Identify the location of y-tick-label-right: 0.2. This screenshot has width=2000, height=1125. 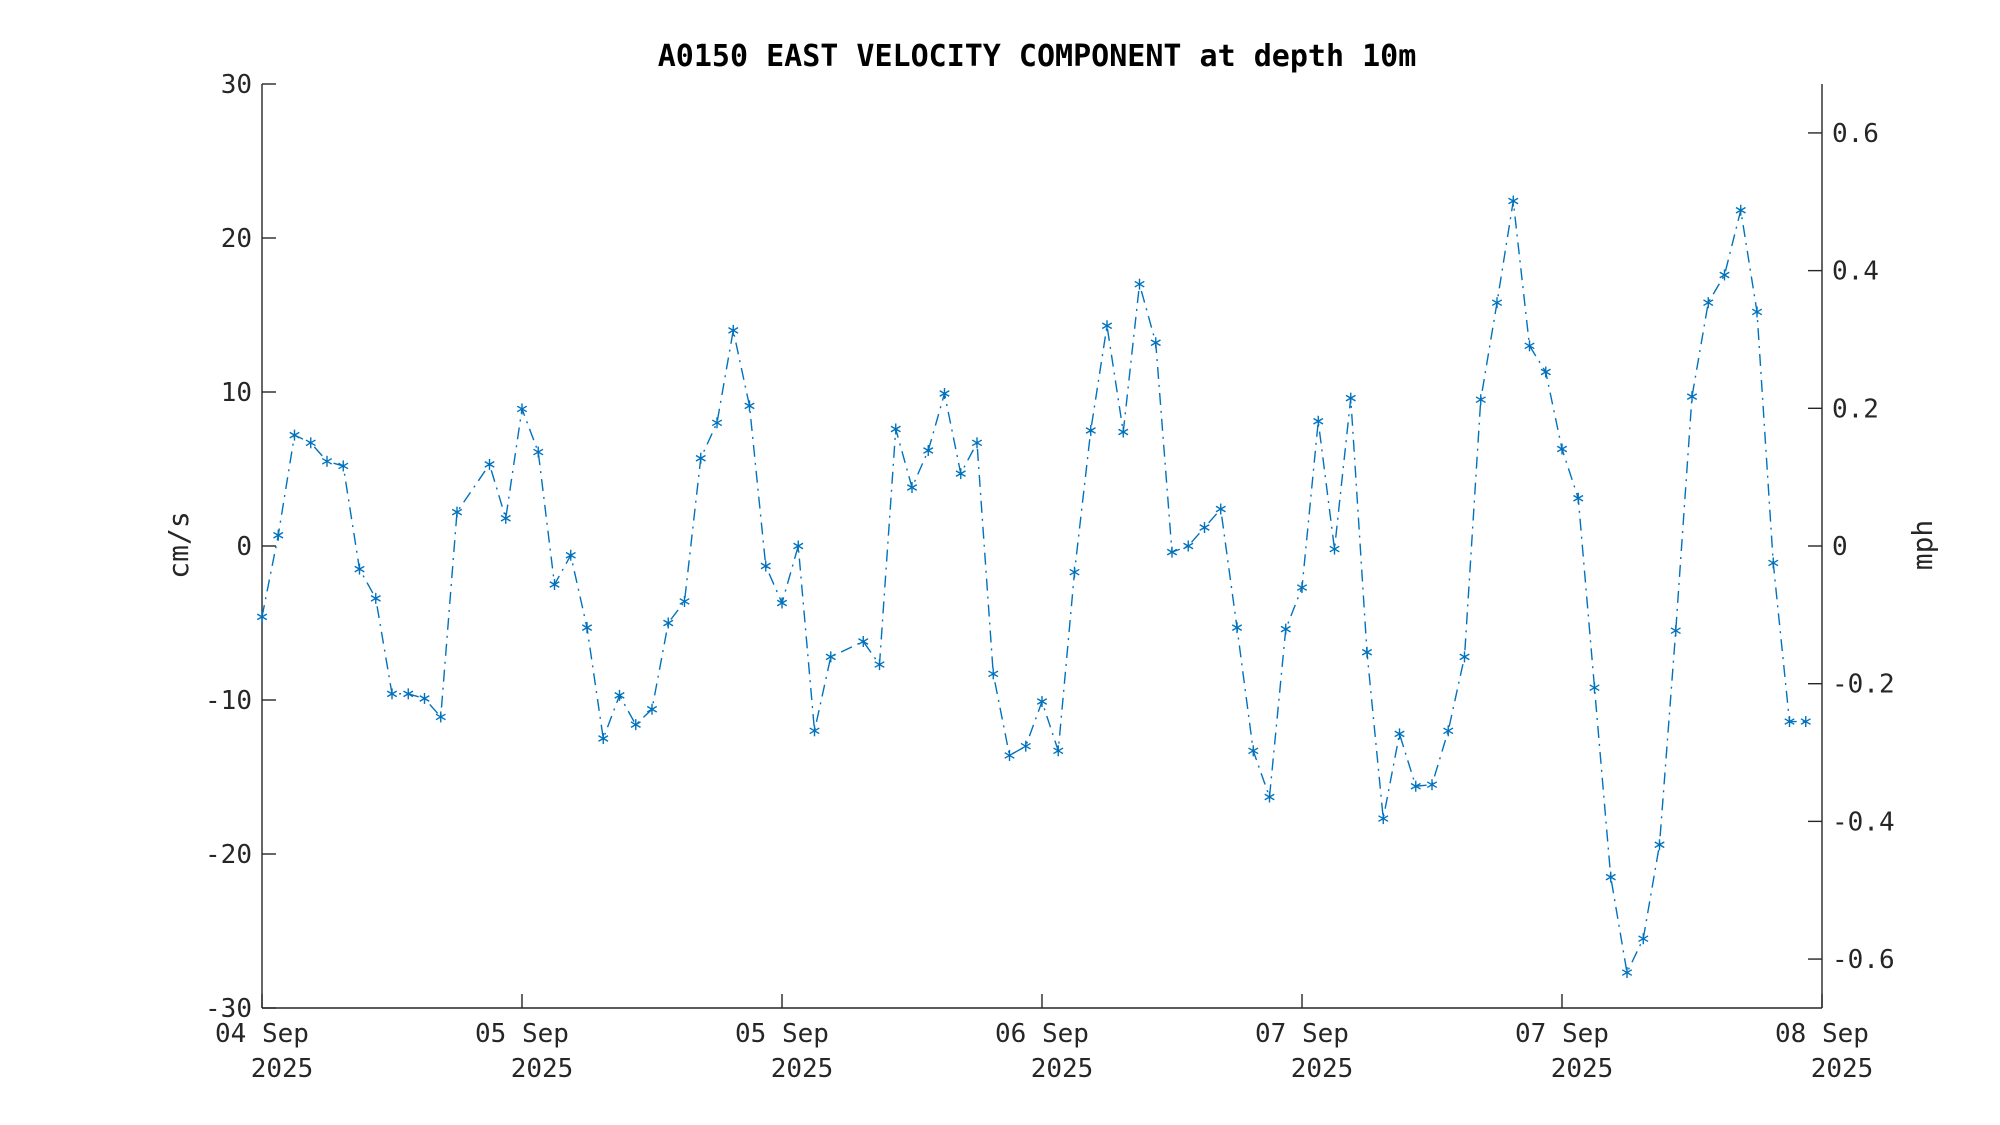
(1855, 409).